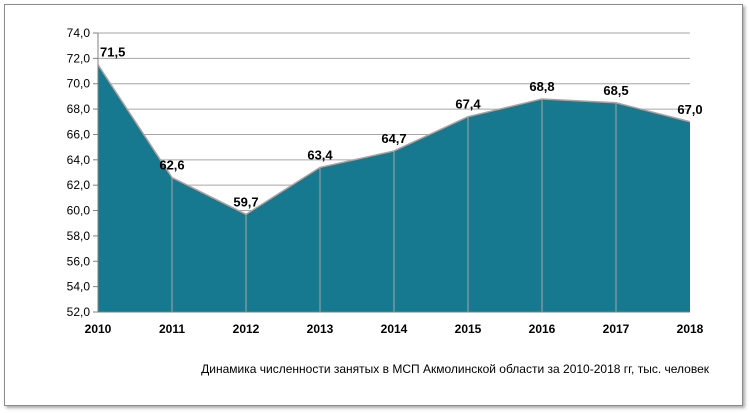  I want to click on y-tick-label: 54,0, so click(79, 287).